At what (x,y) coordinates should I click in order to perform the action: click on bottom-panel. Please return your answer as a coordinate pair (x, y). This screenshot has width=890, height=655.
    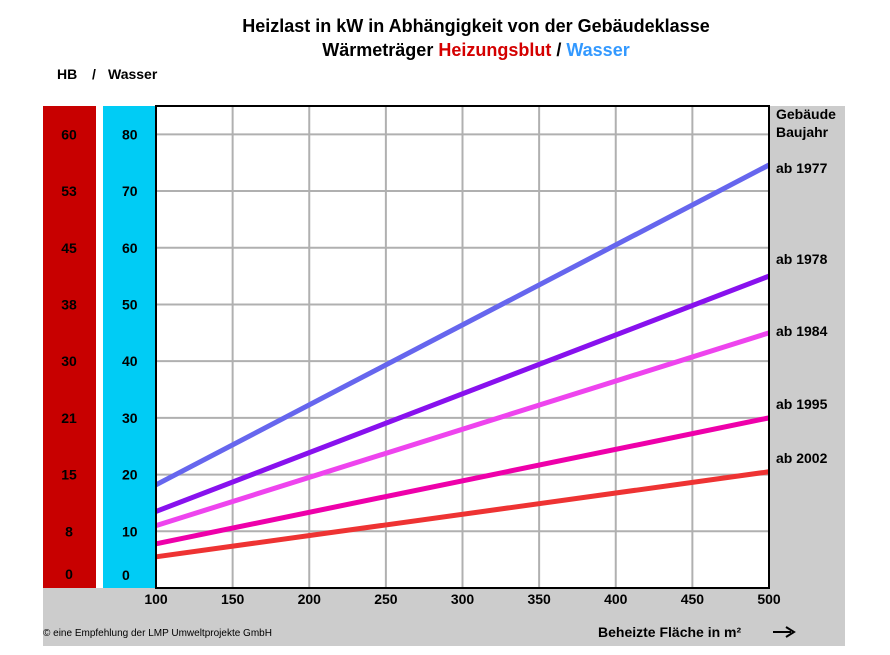
    Looking at the image, I should click on (444, 617).